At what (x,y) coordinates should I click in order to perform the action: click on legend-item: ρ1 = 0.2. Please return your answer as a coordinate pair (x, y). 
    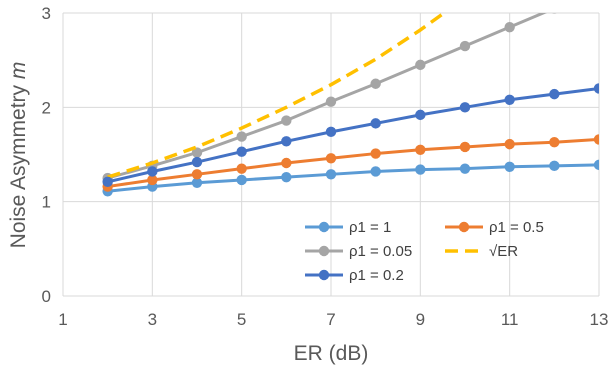
    Looking at the image, I should click on (354, 275).